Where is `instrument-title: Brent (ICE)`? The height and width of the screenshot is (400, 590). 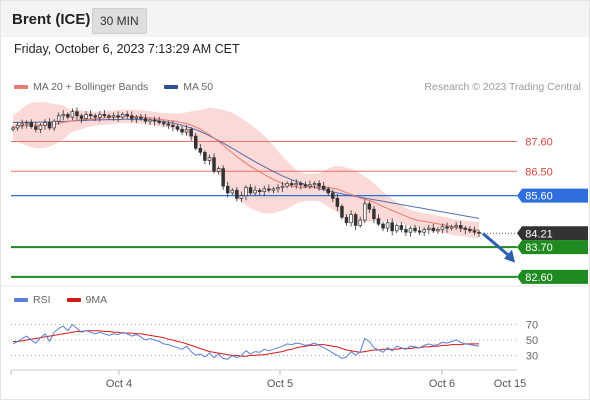
instrument-title: Brent (ICE) is located at coordinates (51, 19).